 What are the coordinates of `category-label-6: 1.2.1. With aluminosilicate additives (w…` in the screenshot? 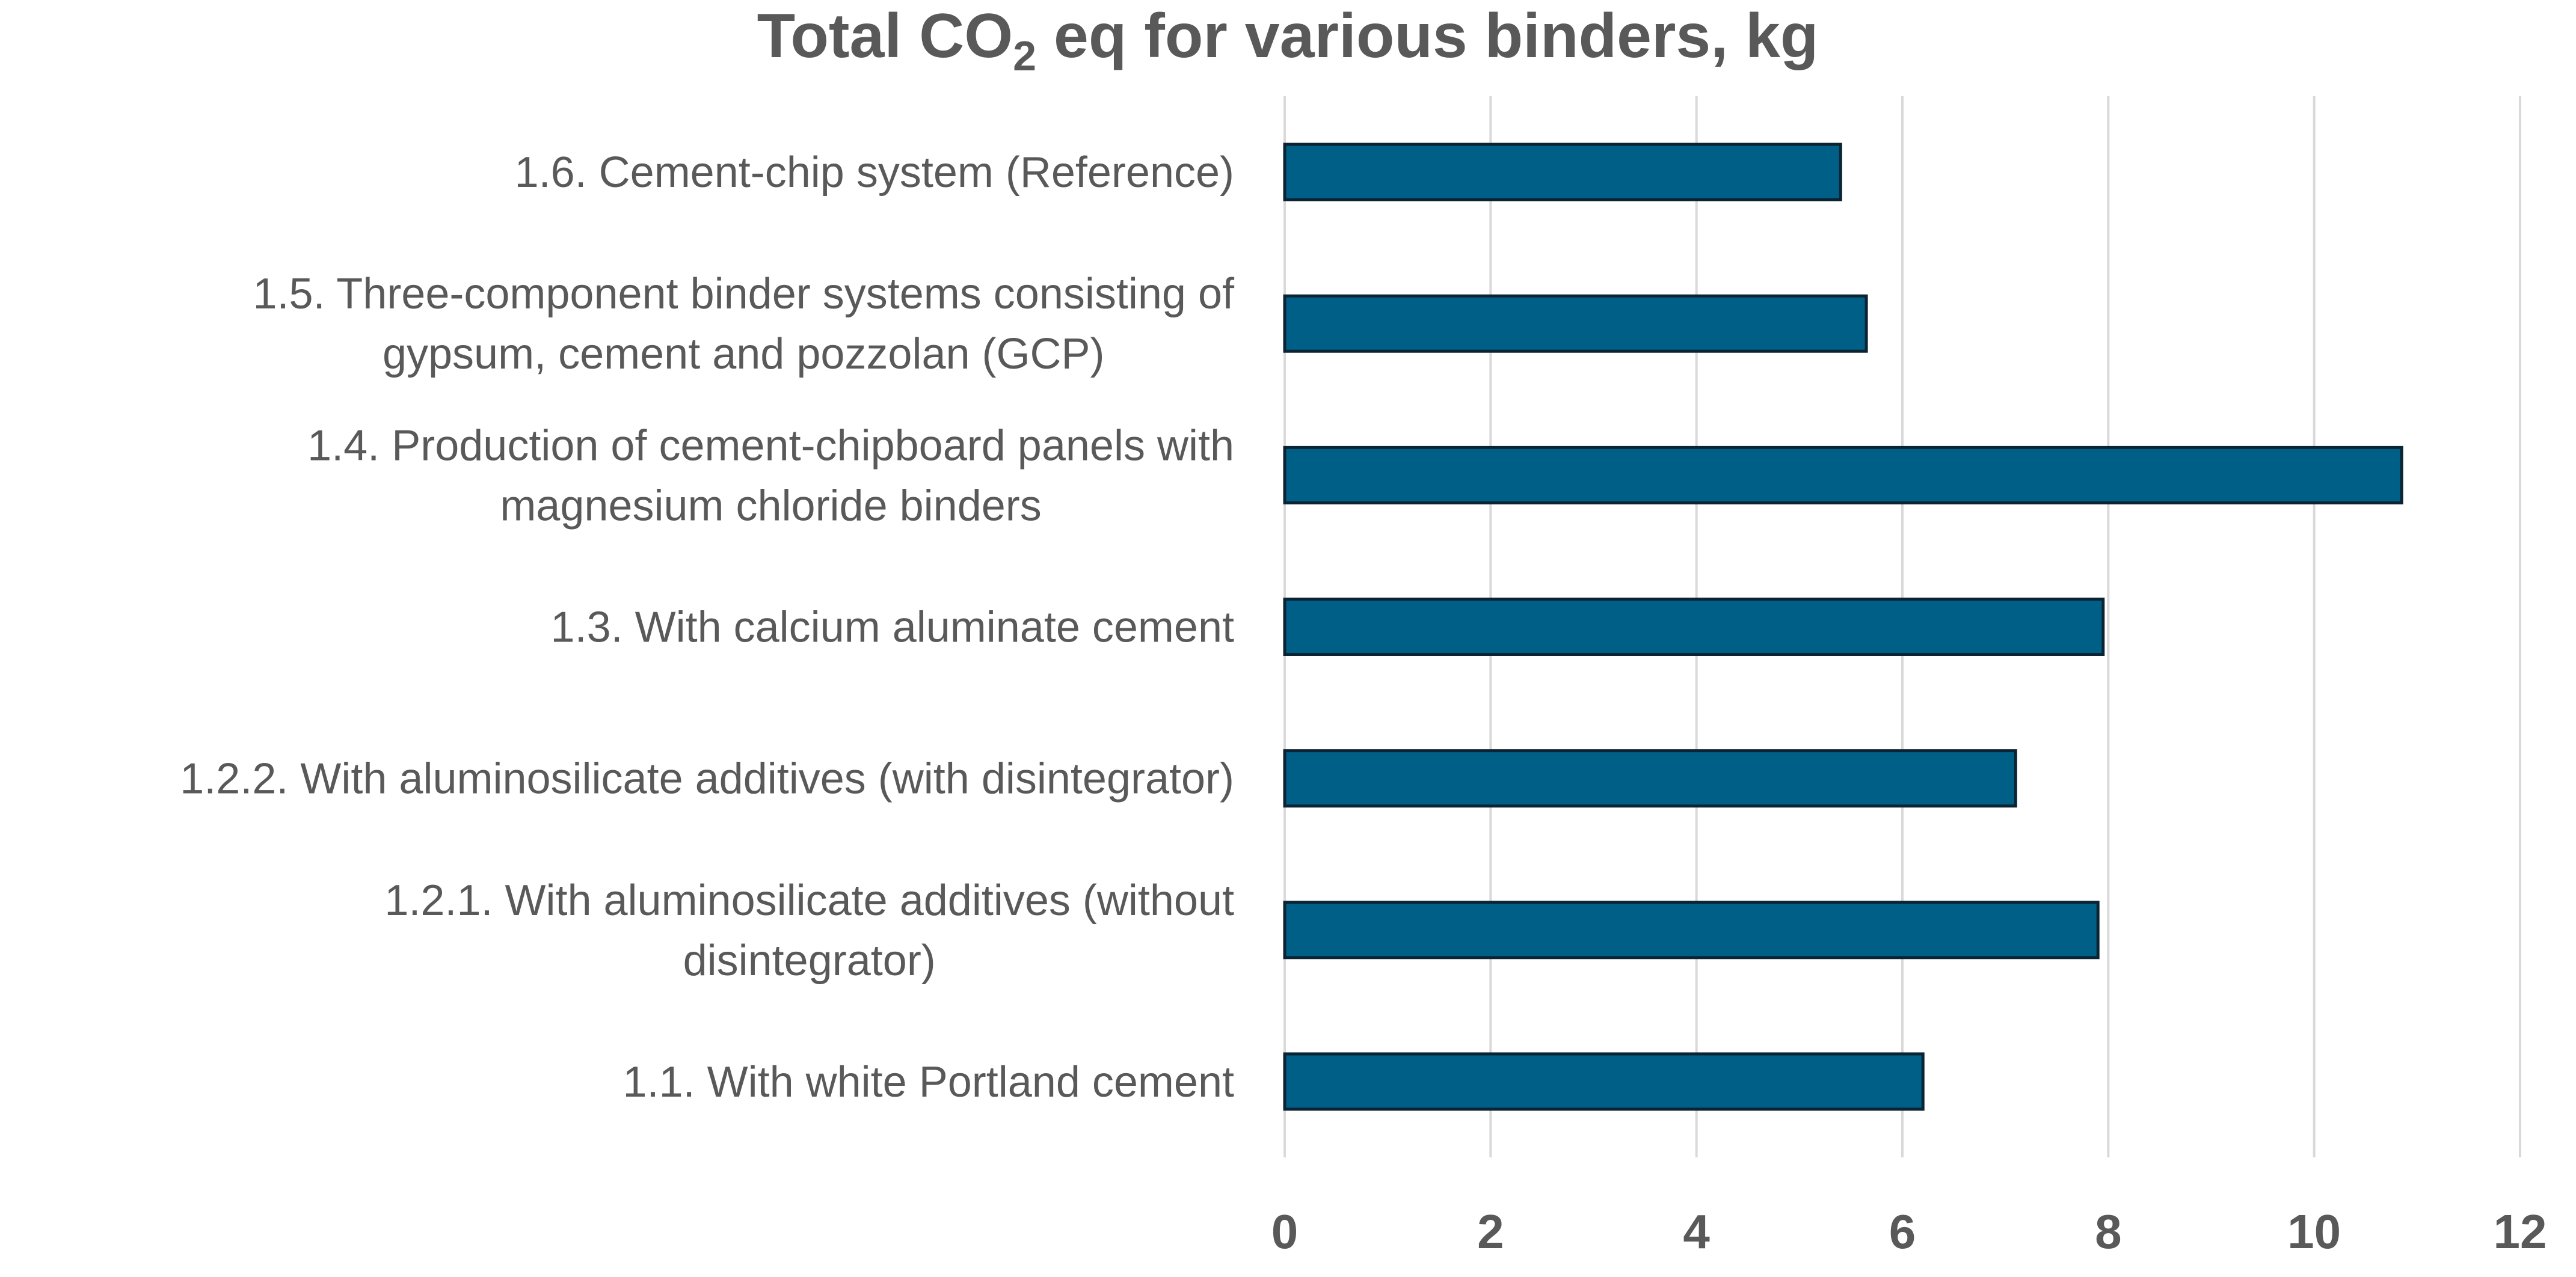 It's located at (809, 931).